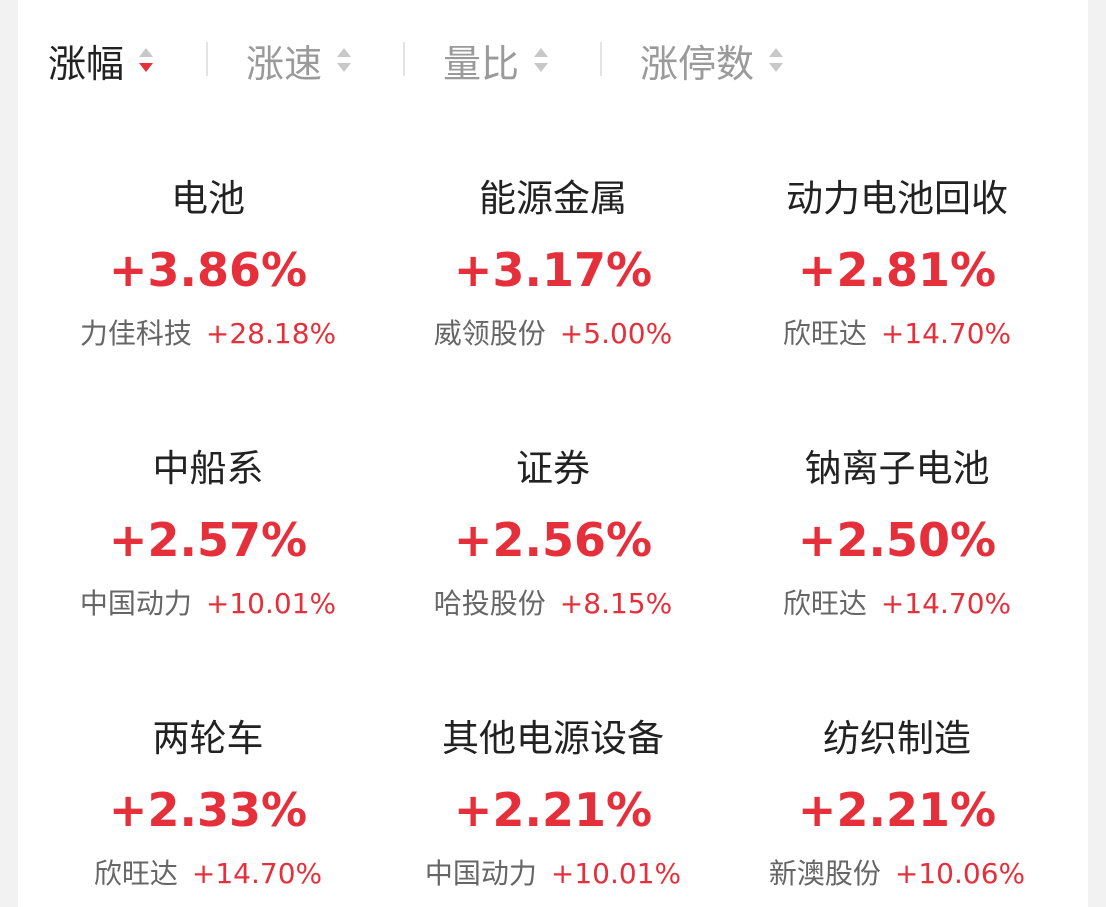  I want to click on leader-change: +10.06%, so click(960, 873).